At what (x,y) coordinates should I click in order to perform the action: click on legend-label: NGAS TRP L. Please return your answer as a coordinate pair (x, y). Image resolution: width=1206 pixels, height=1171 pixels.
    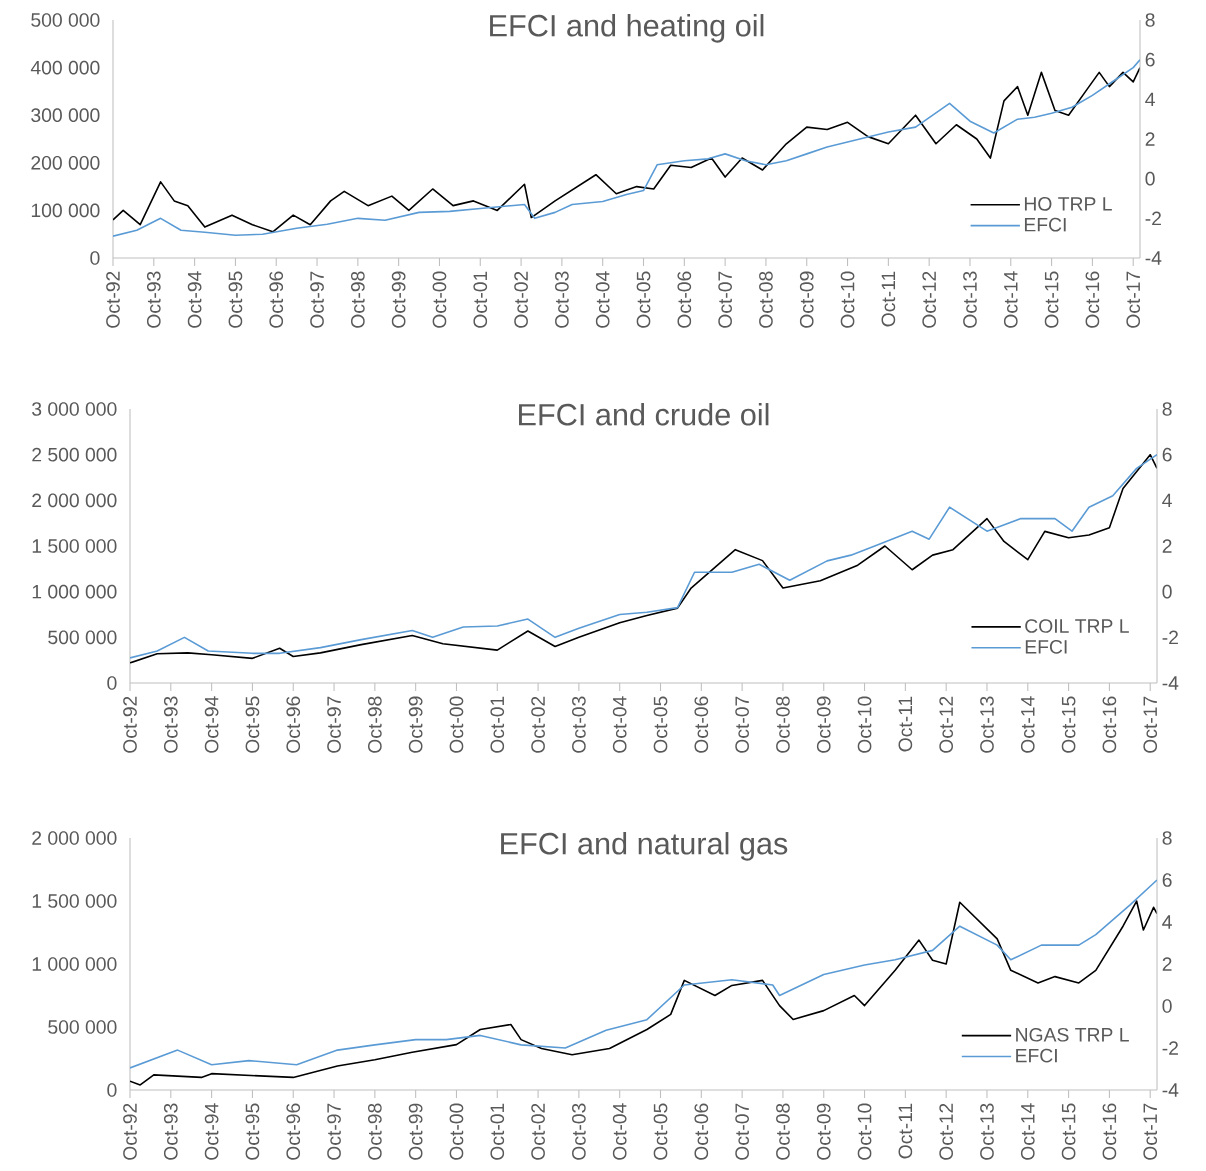
    Looking at the image, I should click on (1072, 1034).